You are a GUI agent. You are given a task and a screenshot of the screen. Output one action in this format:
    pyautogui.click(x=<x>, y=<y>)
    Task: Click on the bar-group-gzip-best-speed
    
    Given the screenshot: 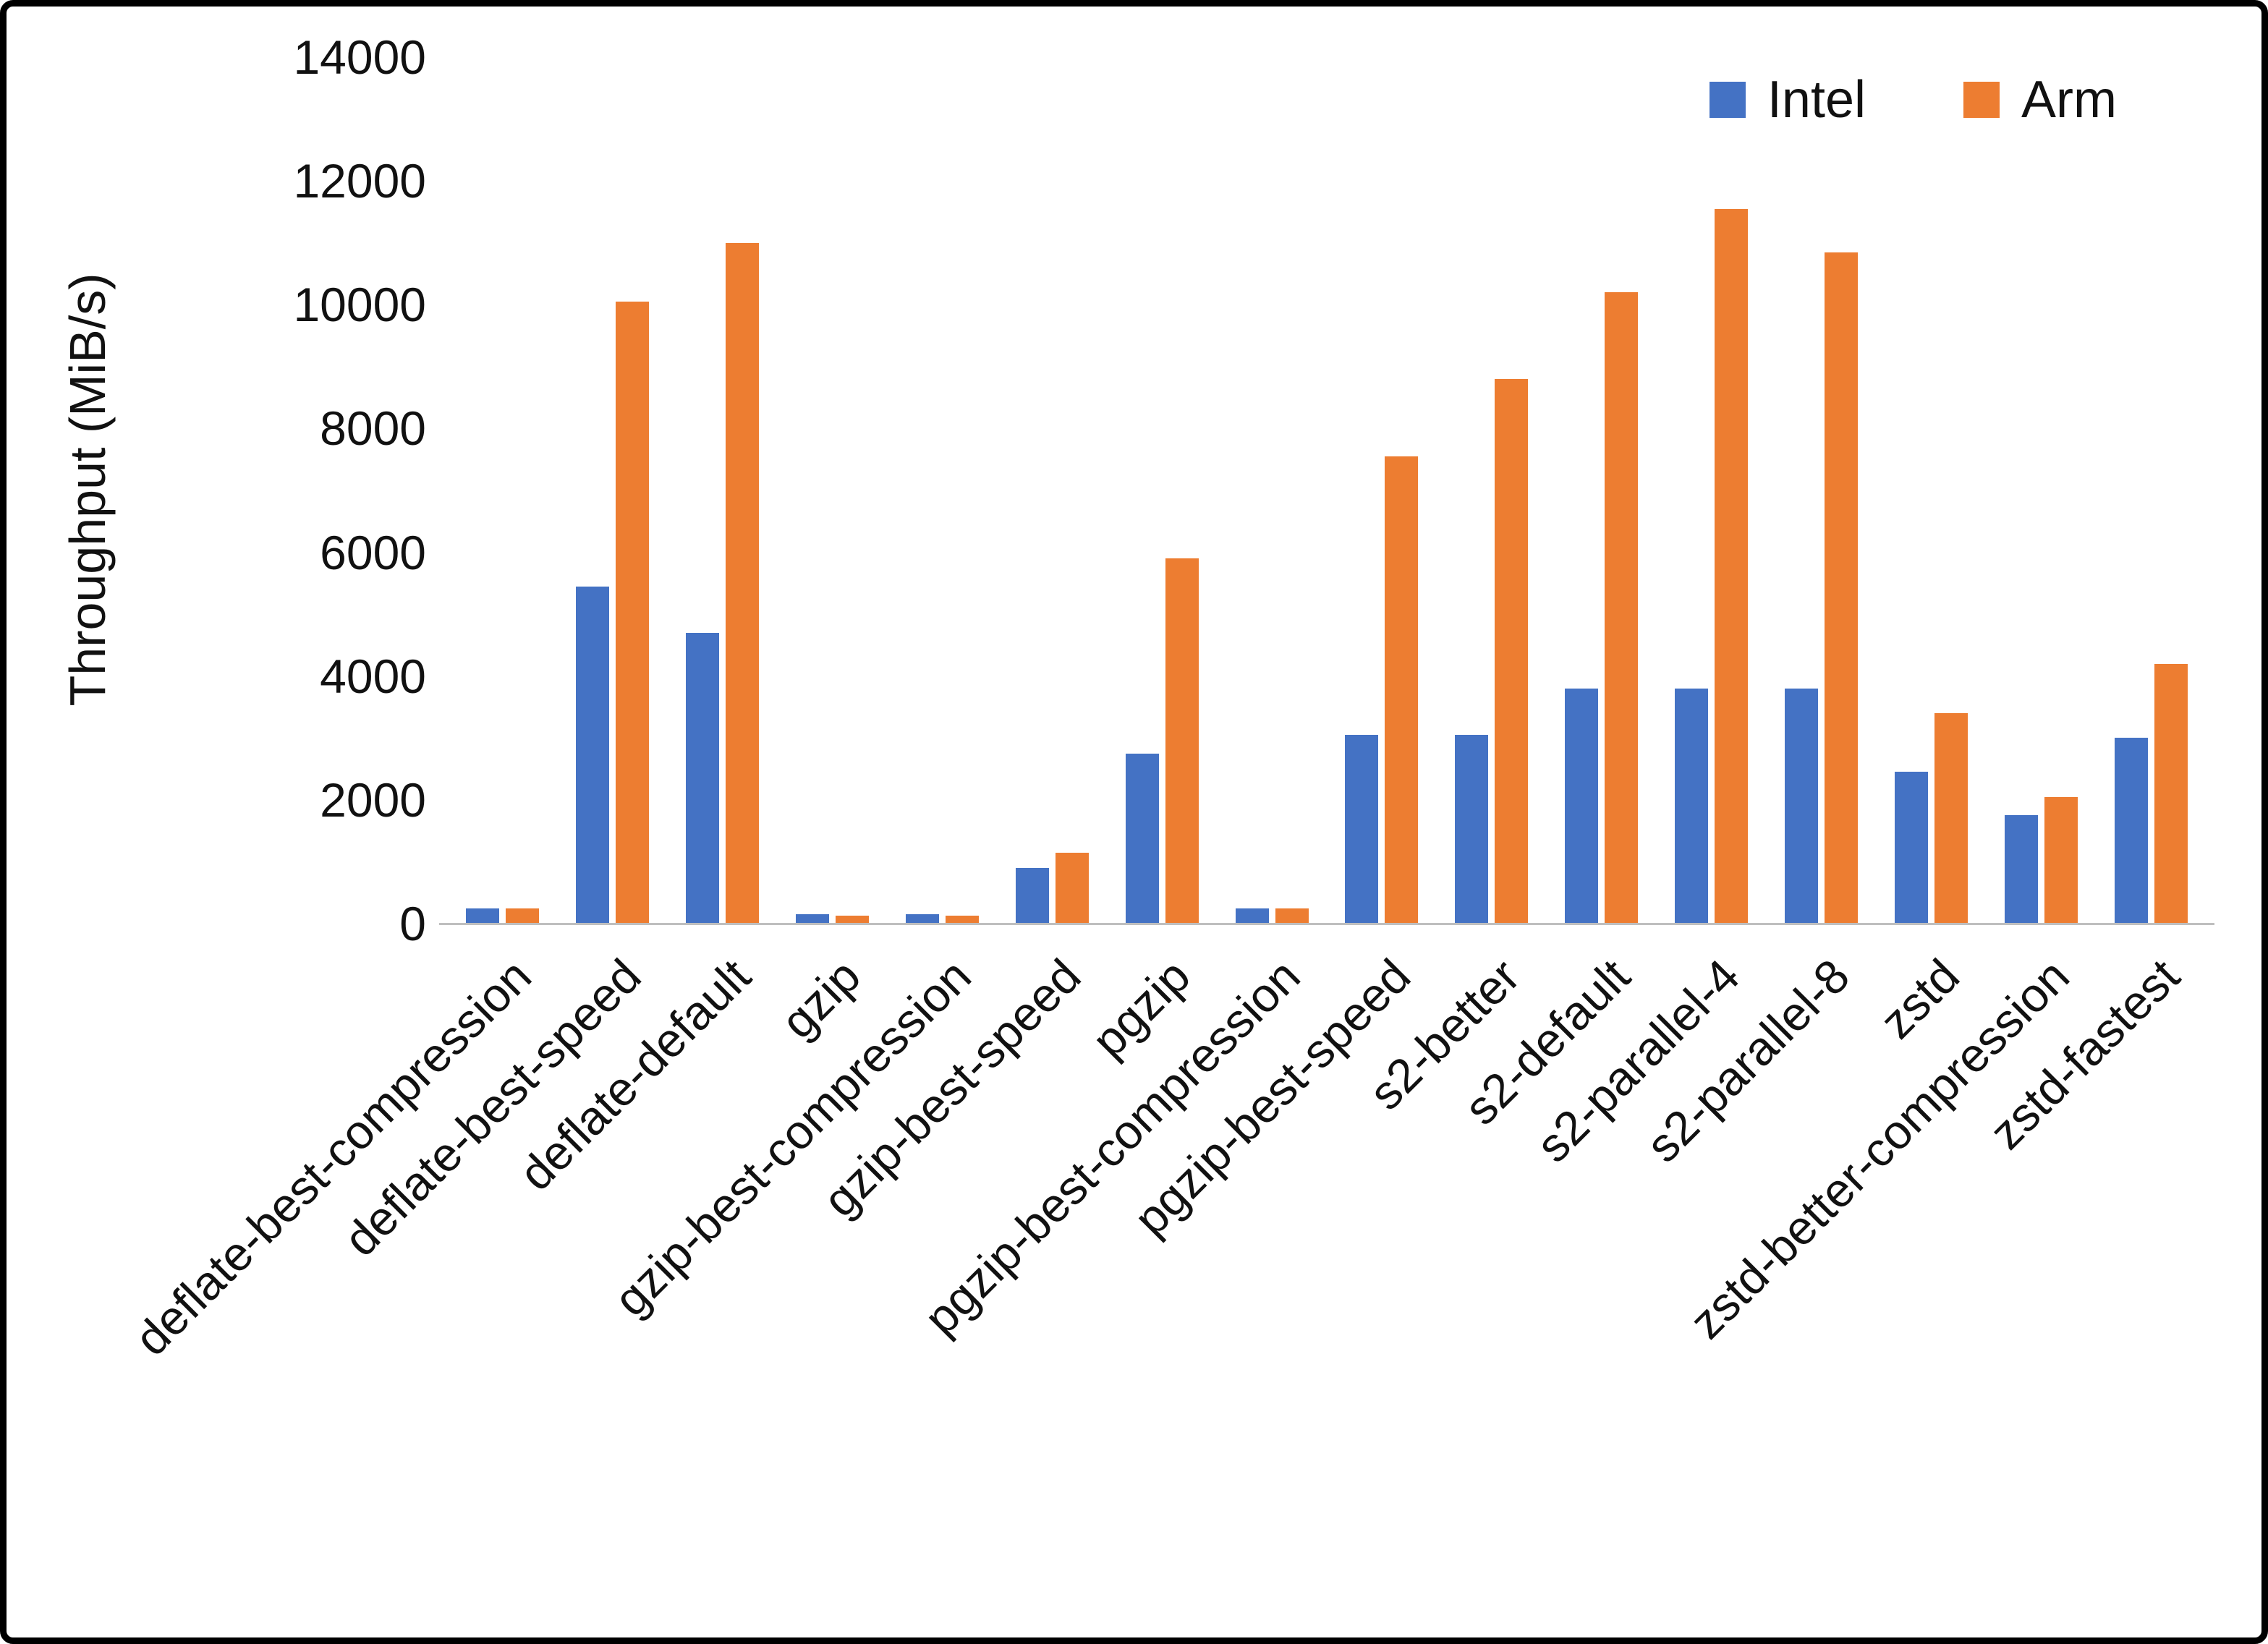 What is the action you would take?
    pyautogui.click(x=1052, y=490)
    